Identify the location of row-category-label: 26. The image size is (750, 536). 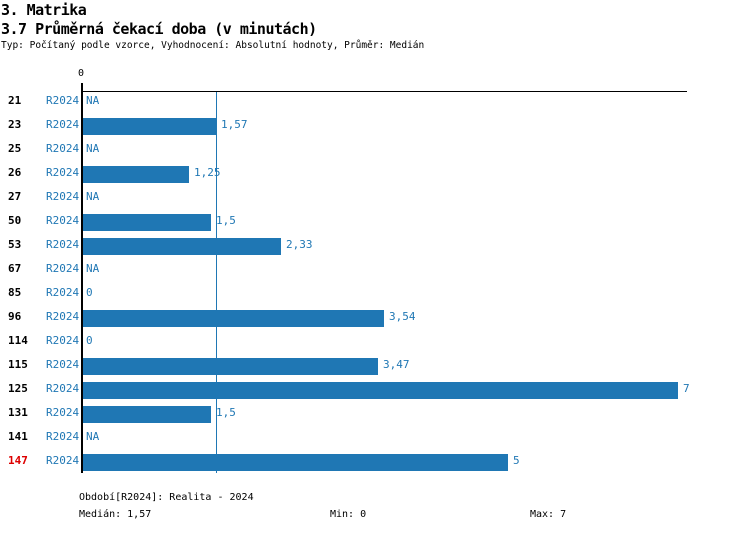
(15, 172).